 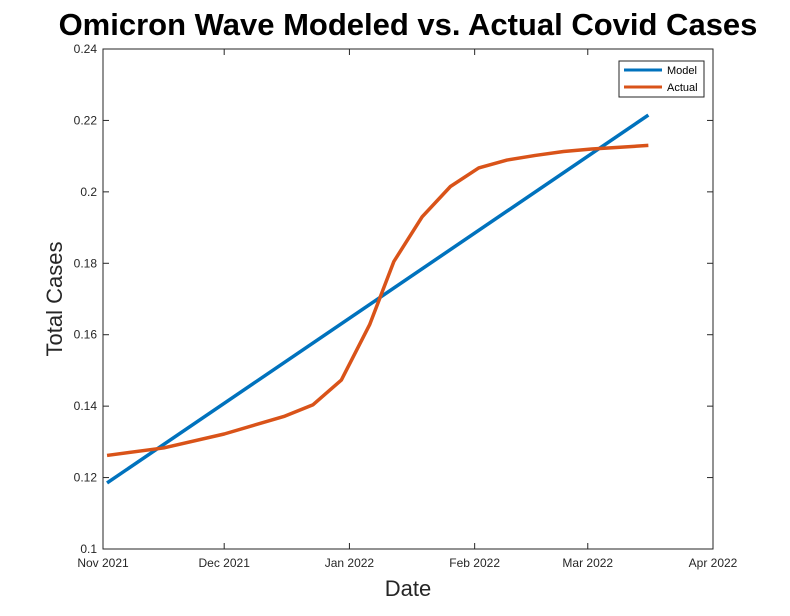 I want to click on x-tick-label: Jan 2022, so click(x=350, y=563).